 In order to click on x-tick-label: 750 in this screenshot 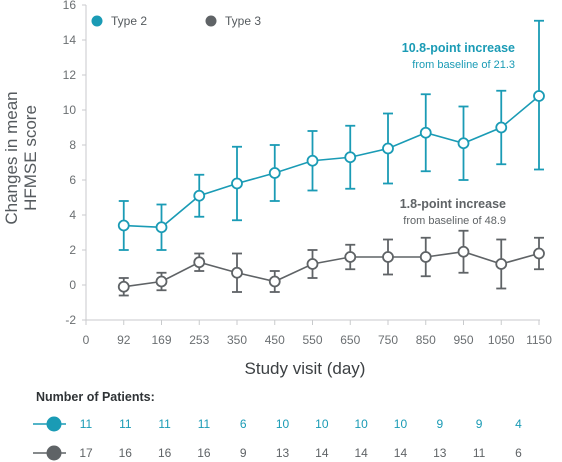, I will do `click(388, 340)`.